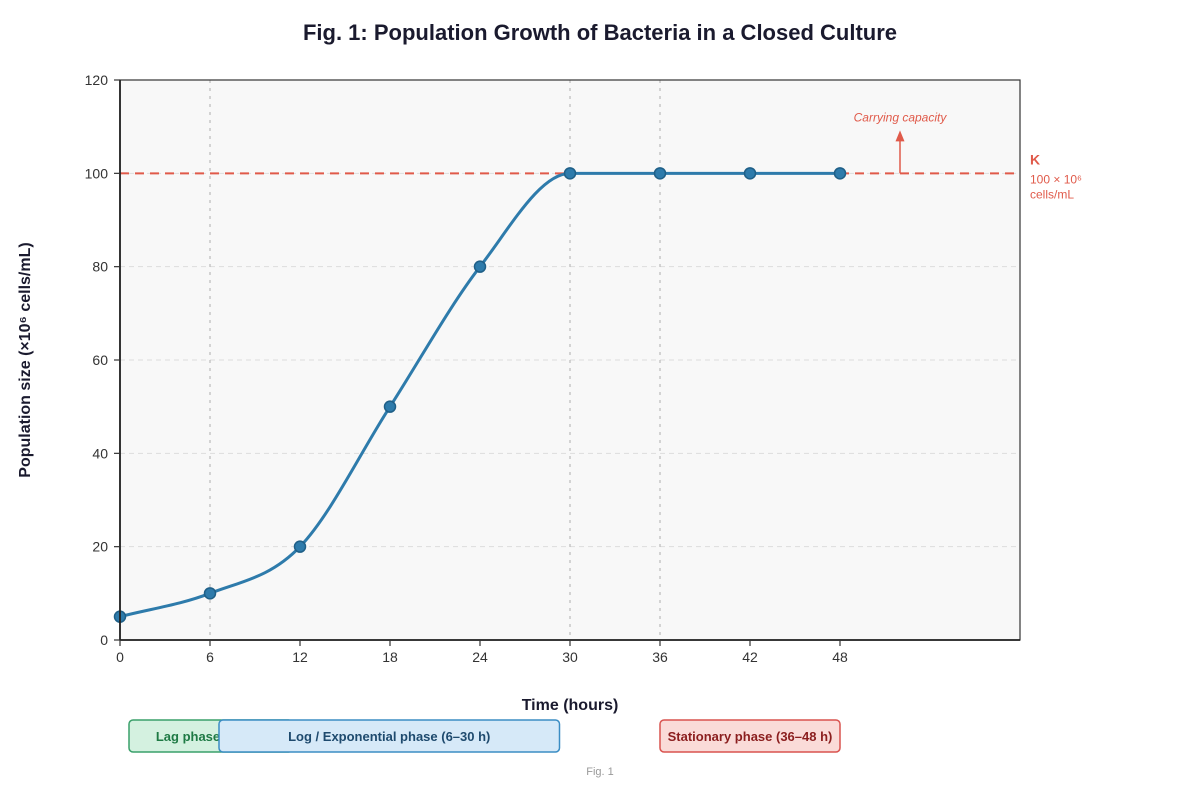 This screenshot has width=1200, height=800. What do you see at coordinates (1056, 179) in the screenshot?
I see `k-value-label: 100 × 10⁶` at bounding box center [1056, 179].